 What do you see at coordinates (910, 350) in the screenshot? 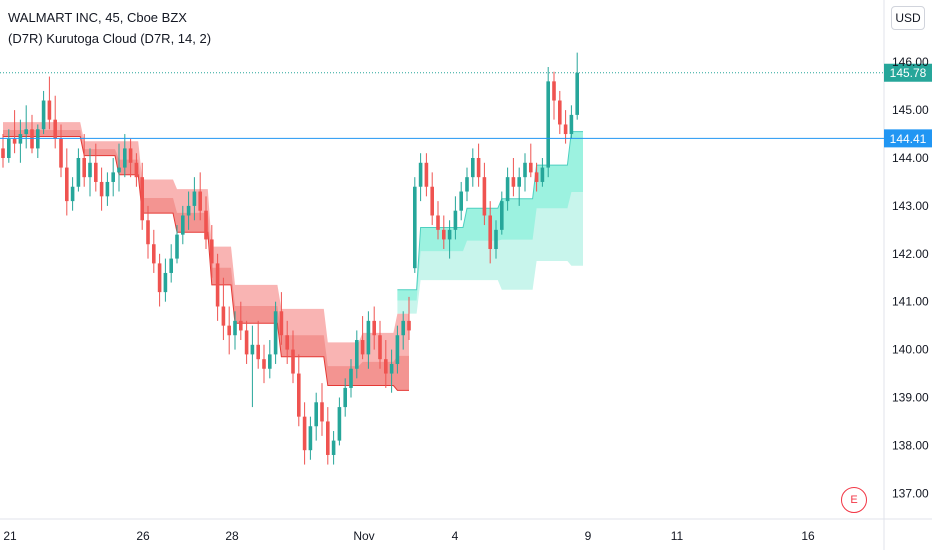
I see `y-tick-label: 140.00` at bounding box center [910, 350].